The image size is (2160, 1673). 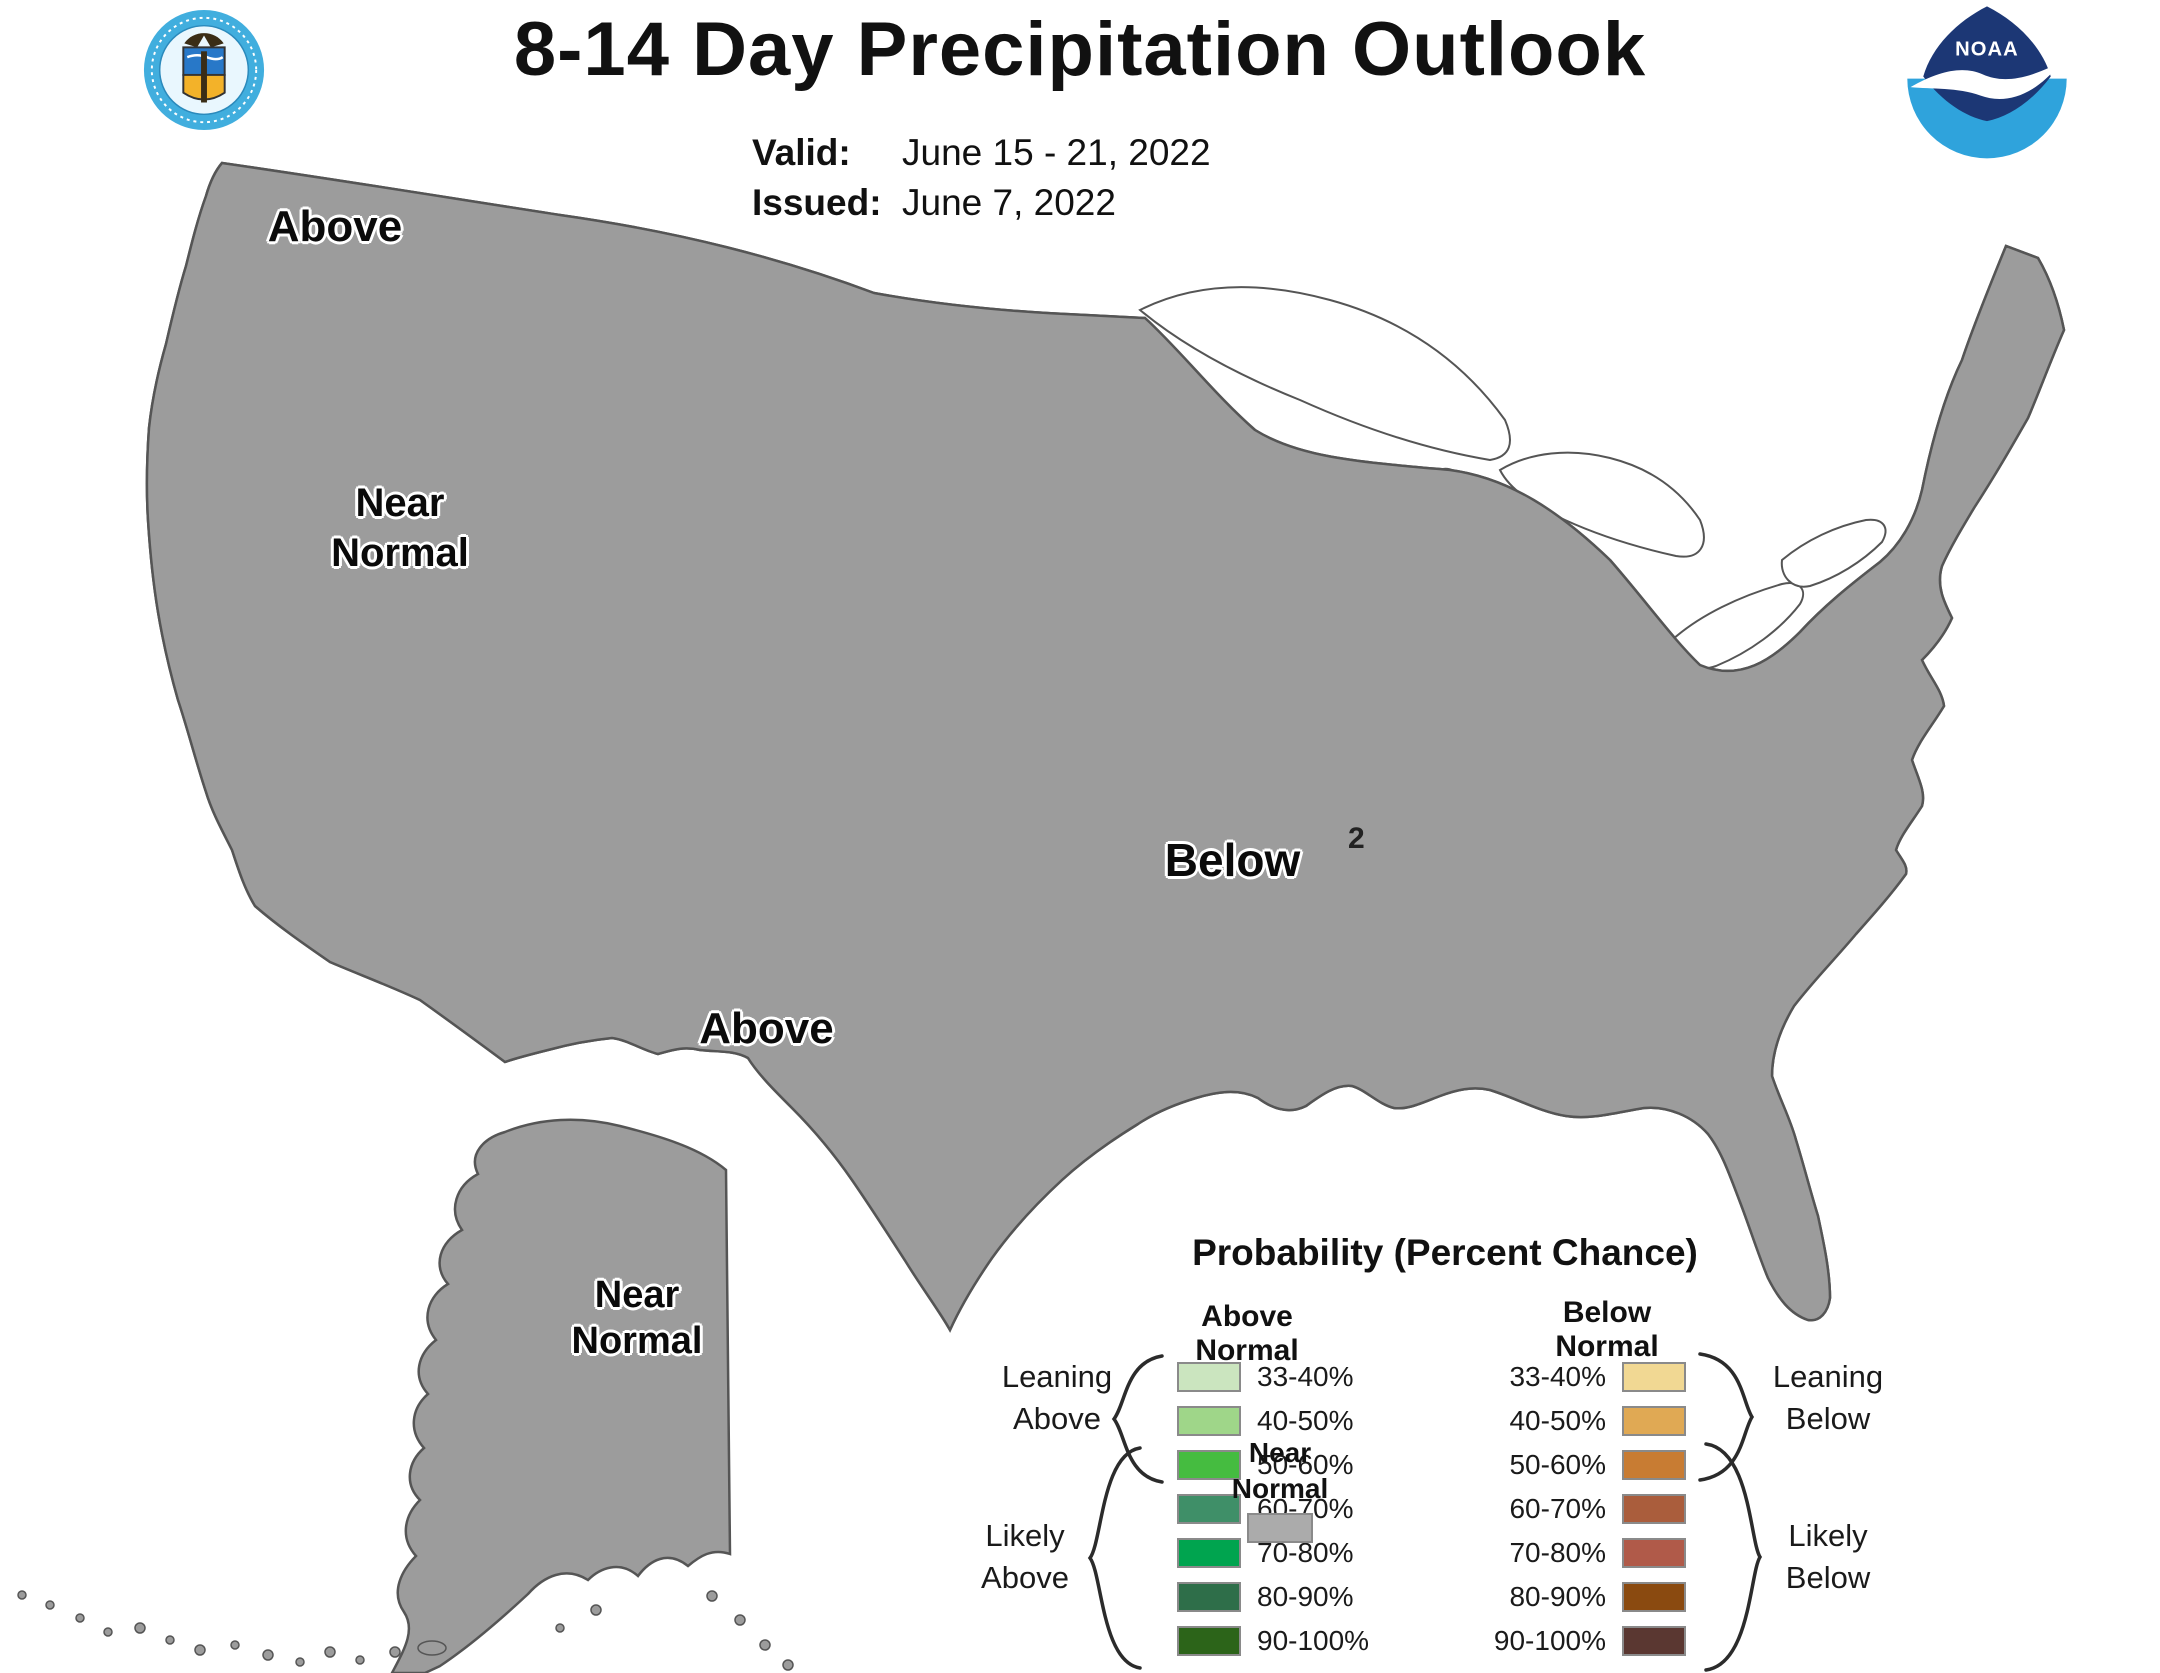 What do you see at coordinates (1828, 1556) in the screenshot?
I see `legend-group-likely-below: Likely Below` at bounding box center [1828, 1556].